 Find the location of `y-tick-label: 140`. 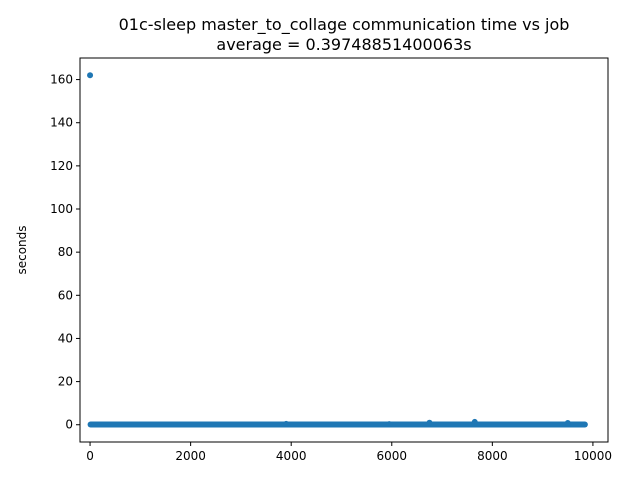

y-tick-label: 140 is located at coordinates (61, 123).